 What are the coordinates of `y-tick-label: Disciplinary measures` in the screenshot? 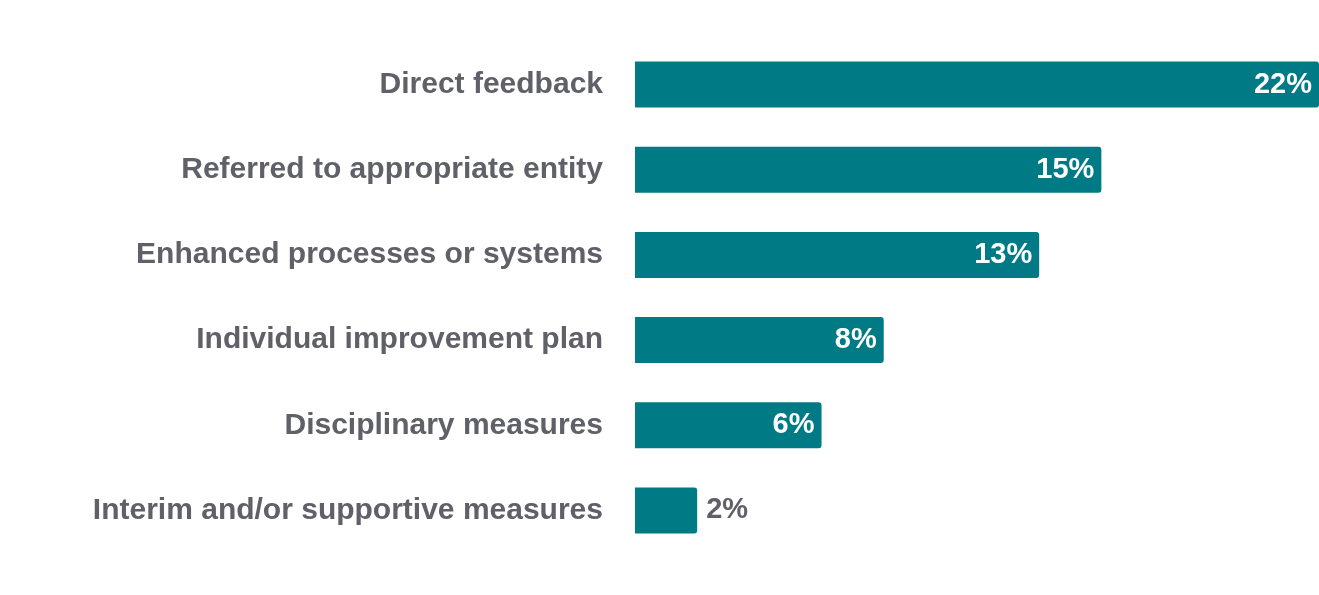 It's located at (443, 423).